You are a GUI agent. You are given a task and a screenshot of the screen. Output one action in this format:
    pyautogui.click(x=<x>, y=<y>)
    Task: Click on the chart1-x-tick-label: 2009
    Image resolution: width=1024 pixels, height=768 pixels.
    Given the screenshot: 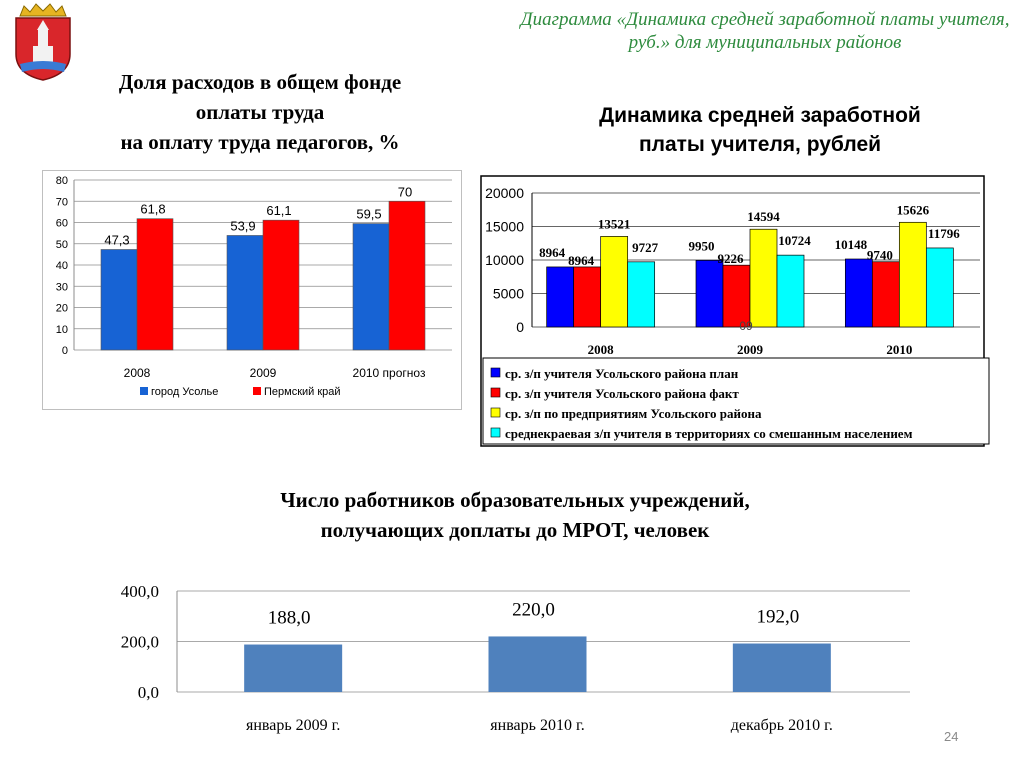 What is the action you would take?
    pyautogui.click(x=263, y=373)
    